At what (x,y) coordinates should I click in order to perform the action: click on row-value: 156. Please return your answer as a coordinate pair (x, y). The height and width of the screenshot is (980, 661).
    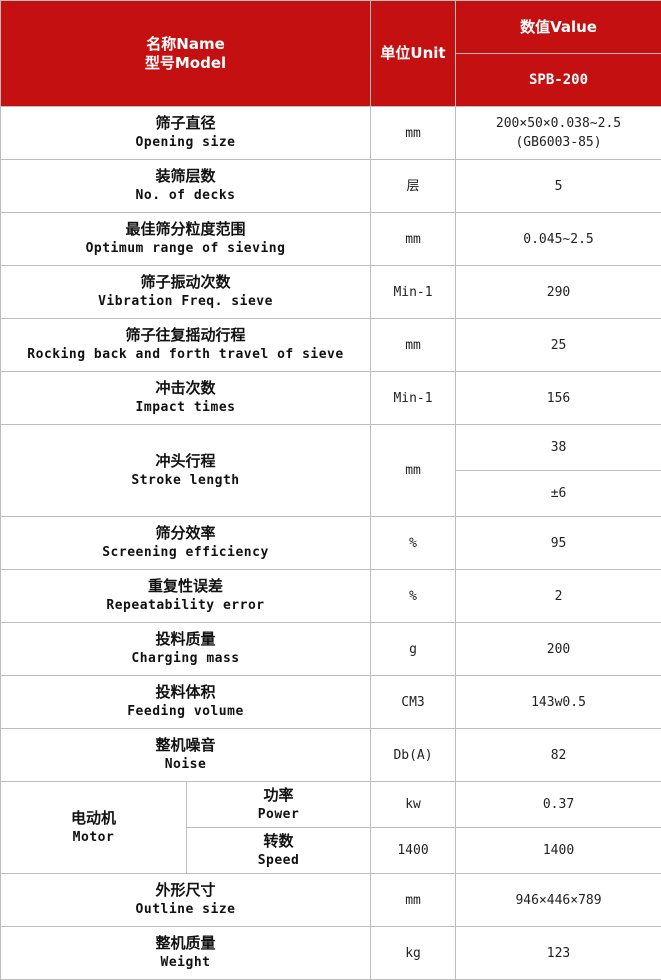
    Looking at the image, I should click on (558, 398).